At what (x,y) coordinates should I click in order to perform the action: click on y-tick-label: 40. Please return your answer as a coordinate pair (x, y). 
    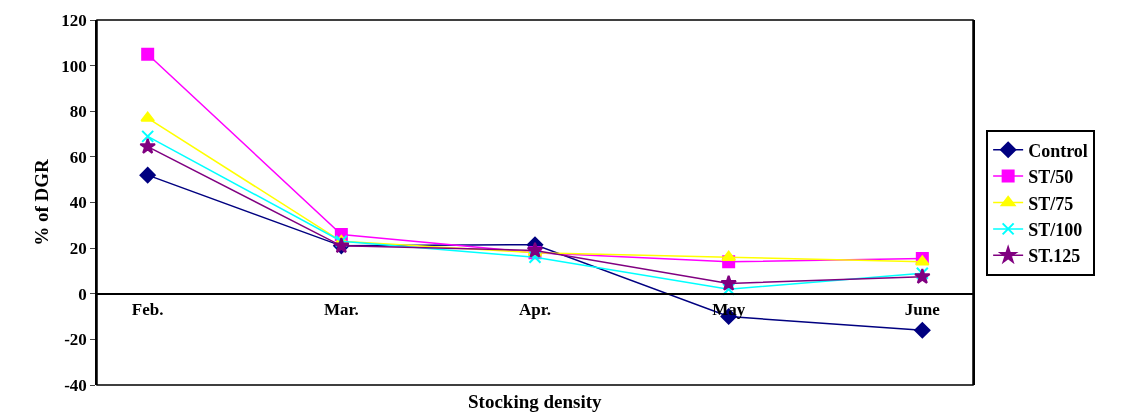
    Looking at the image, I should click on (78, 203).